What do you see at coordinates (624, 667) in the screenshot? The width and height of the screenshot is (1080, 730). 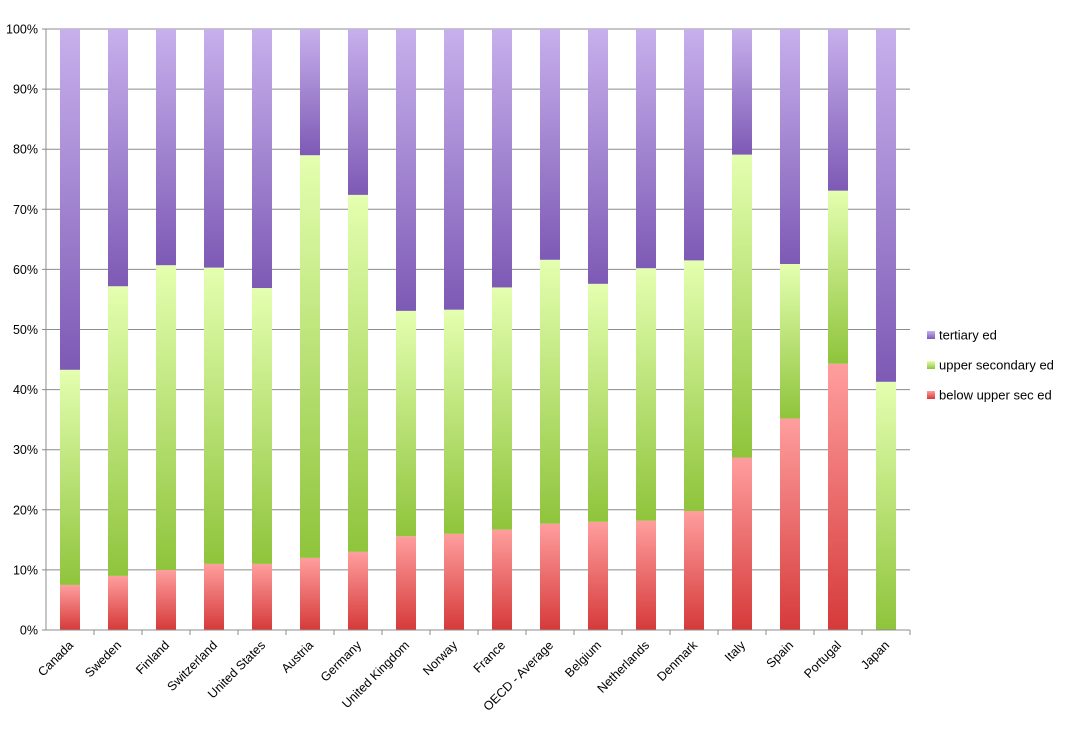 I see `x-tick-label: Netherlands` at bounding box center [624, 667].